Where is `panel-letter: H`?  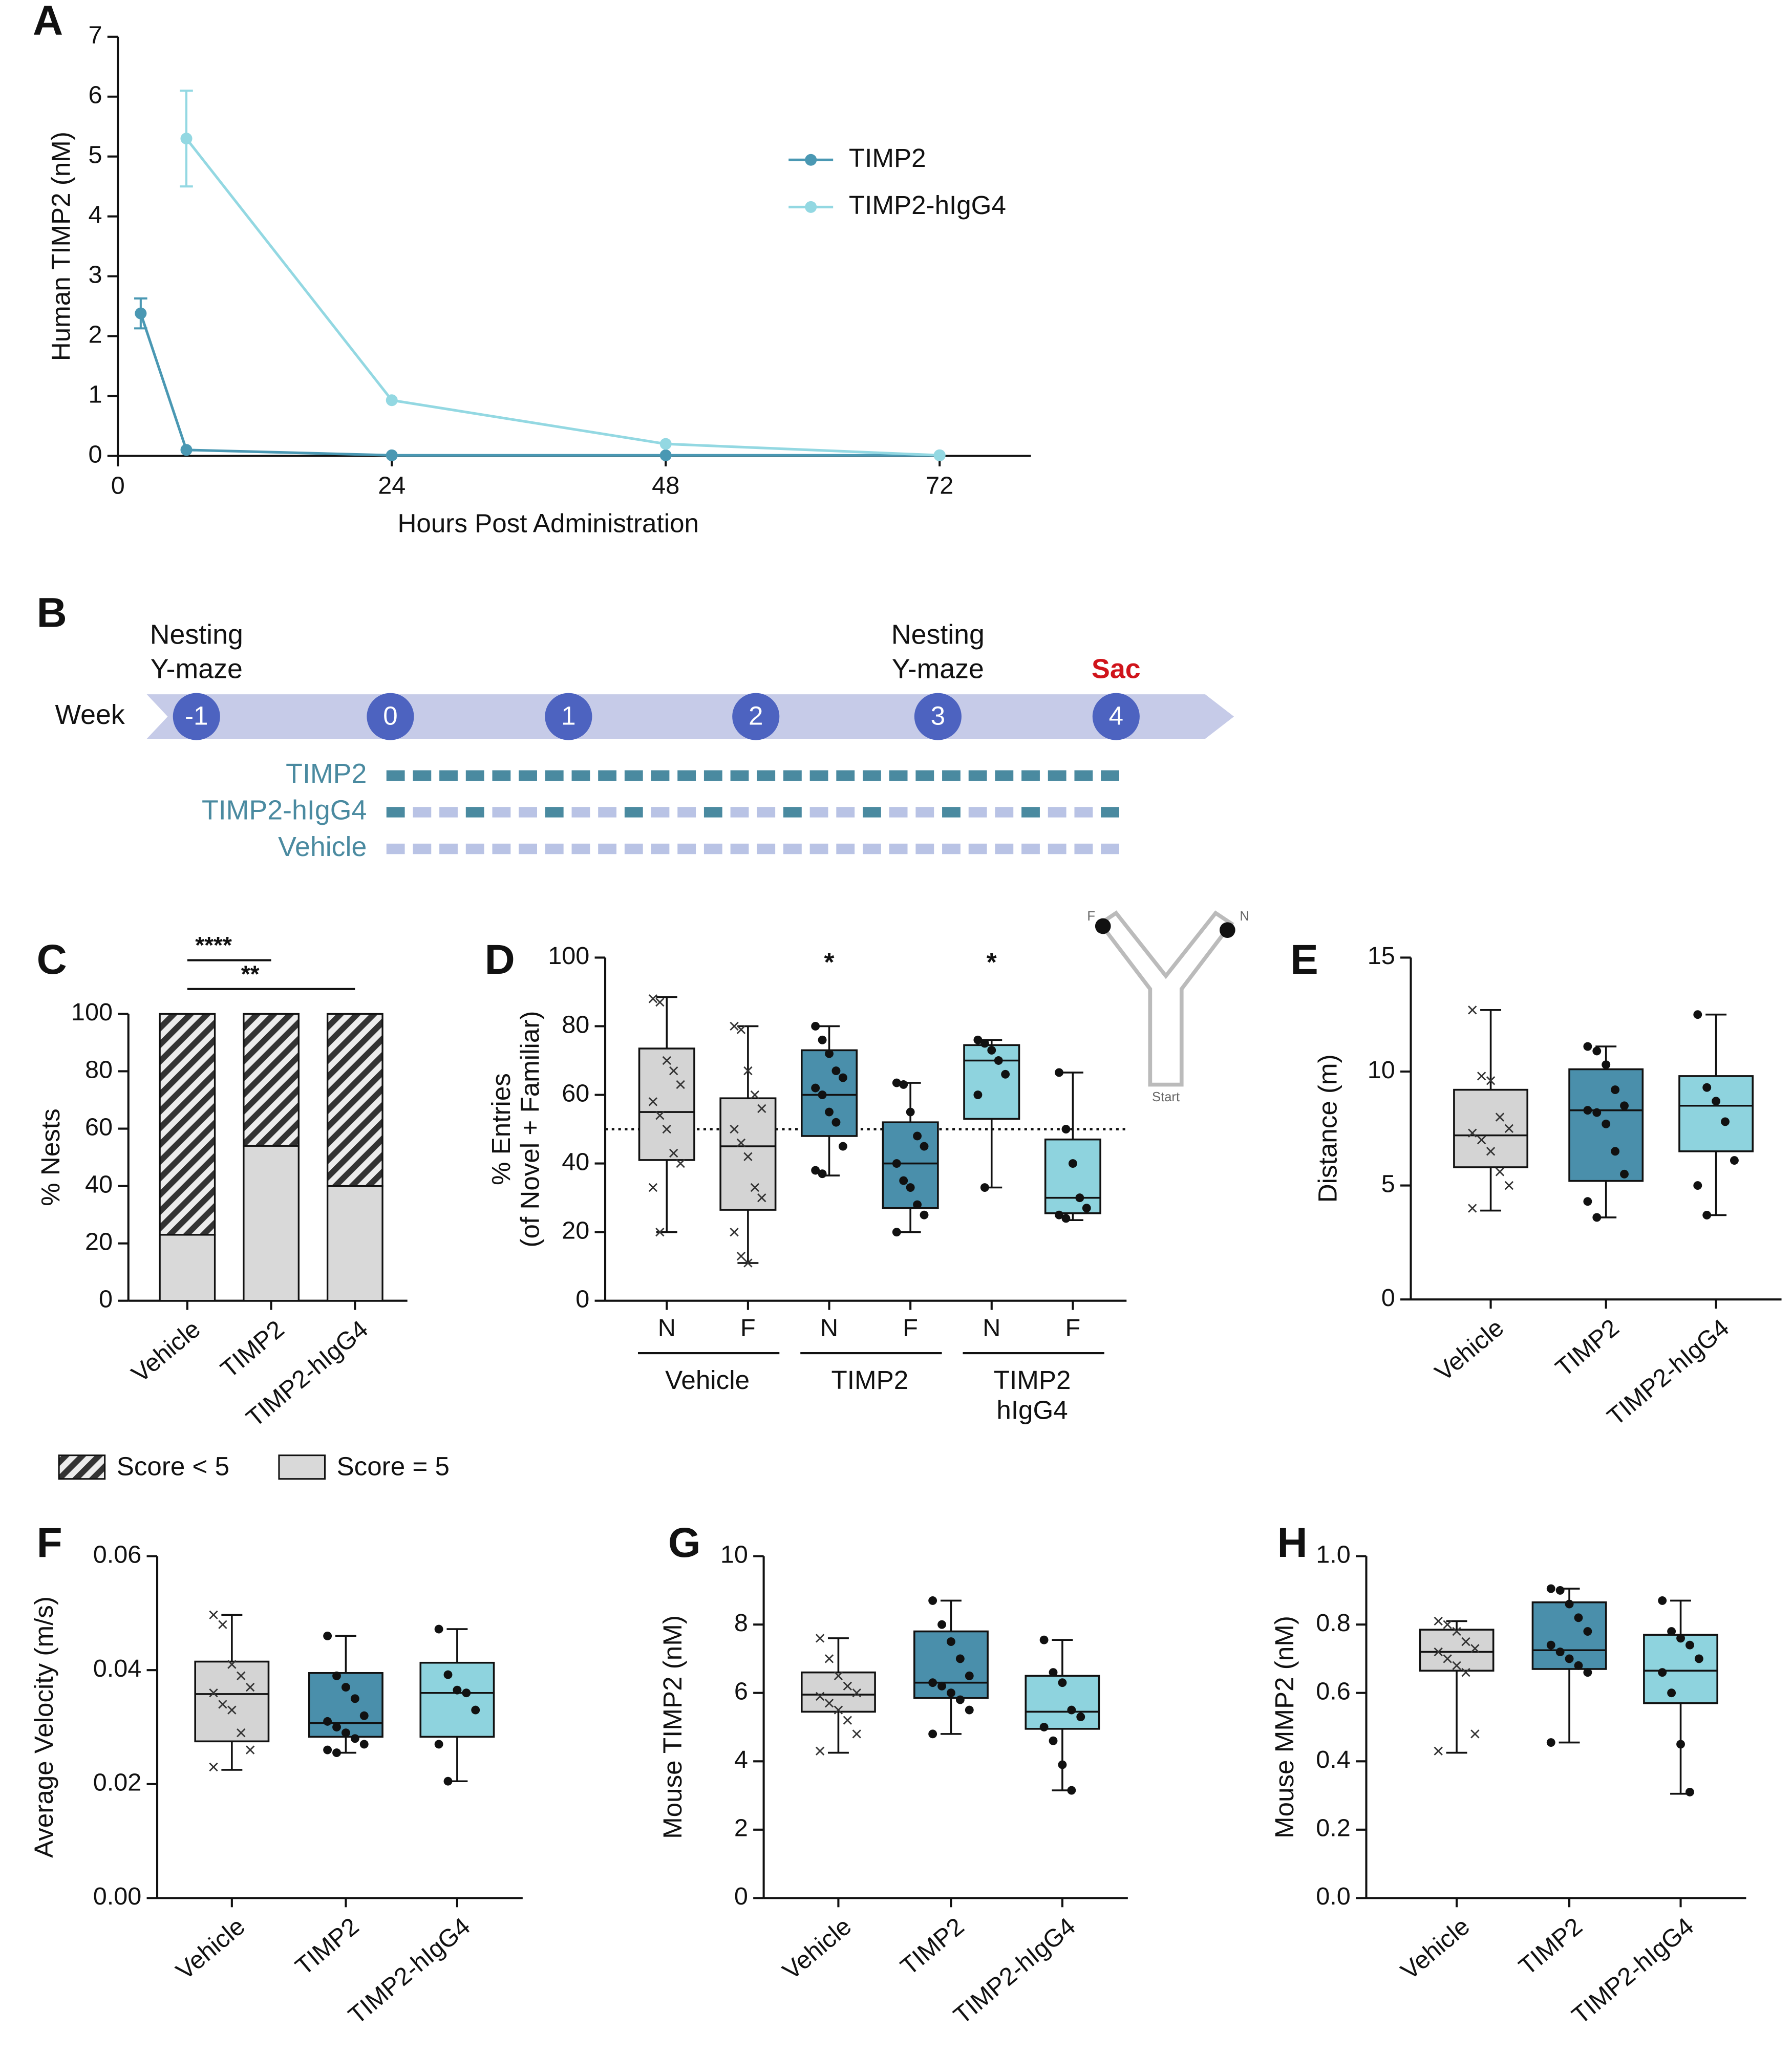
panel-letter: H is located at coordinates (1292, 1543).